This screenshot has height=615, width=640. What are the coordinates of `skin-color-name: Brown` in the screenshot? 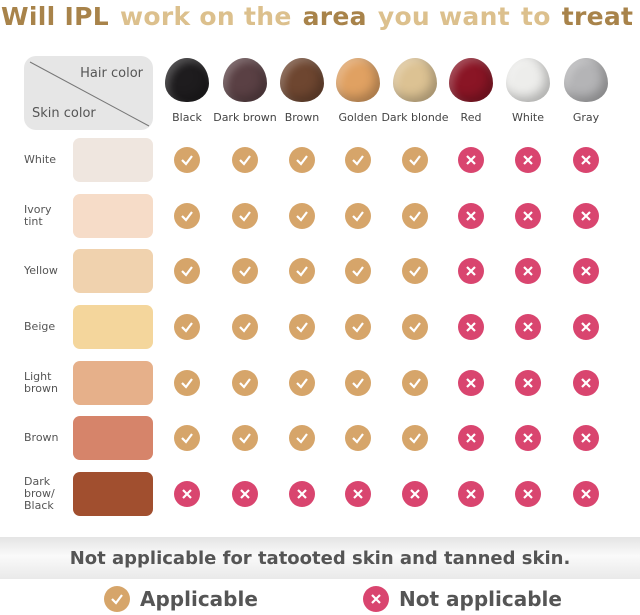 It's located at (41, 437).